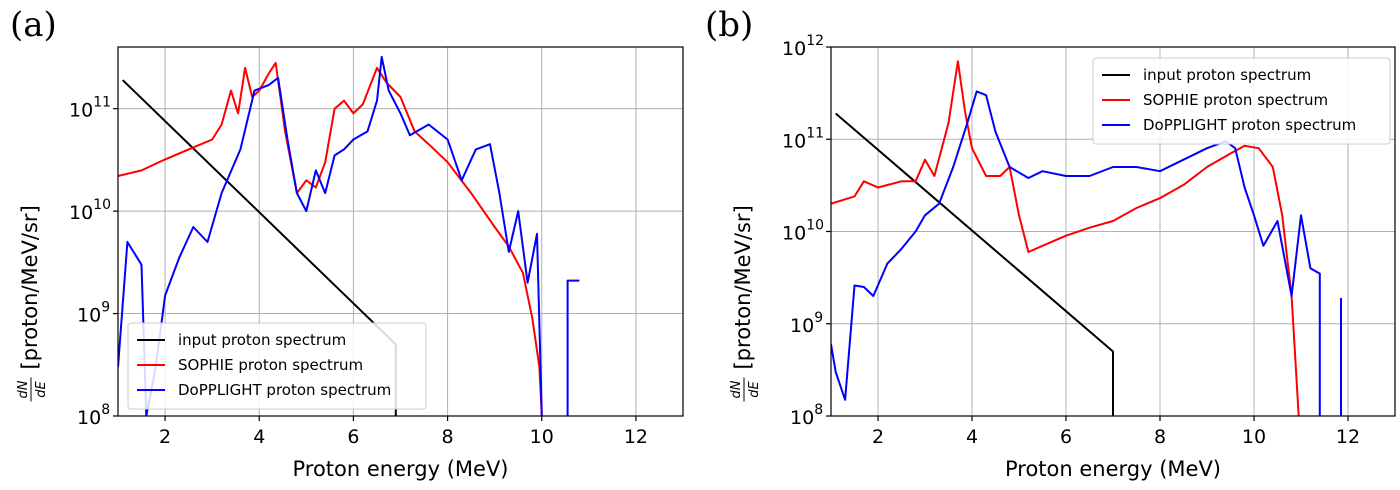  Describe the element at coordinates (33, 25) in the screenshot. I see `panel-tag-a: (a)` at that location.